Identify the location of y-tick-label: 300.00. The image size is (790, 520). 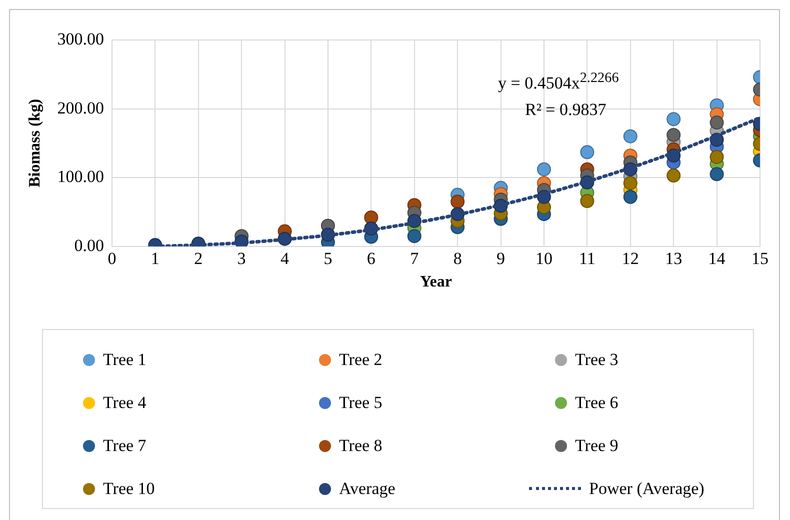
(80, 38).